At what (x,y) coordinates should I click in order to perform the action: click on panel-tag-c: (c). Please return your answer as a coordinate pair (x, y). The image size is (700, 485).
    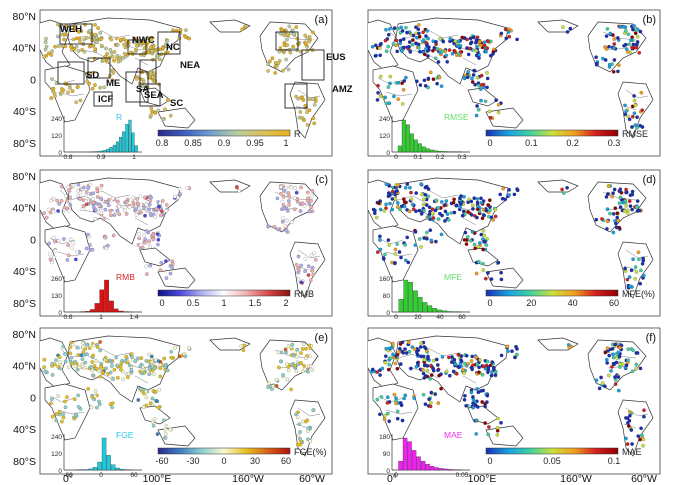
    Looking at the image, I should click on (321, 180).